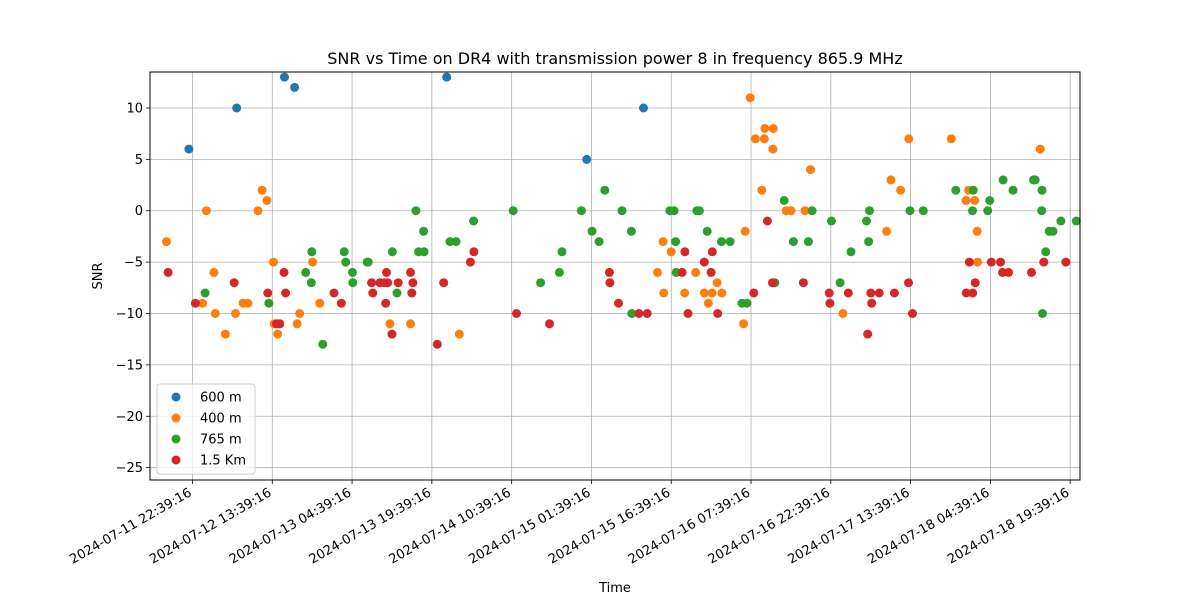 This screenshot has height=600, width=1200. What do you see at coordinates (98, 275) in the screenshot?
I see `y-axis-label: SNR` at bounding box center [98, 275].